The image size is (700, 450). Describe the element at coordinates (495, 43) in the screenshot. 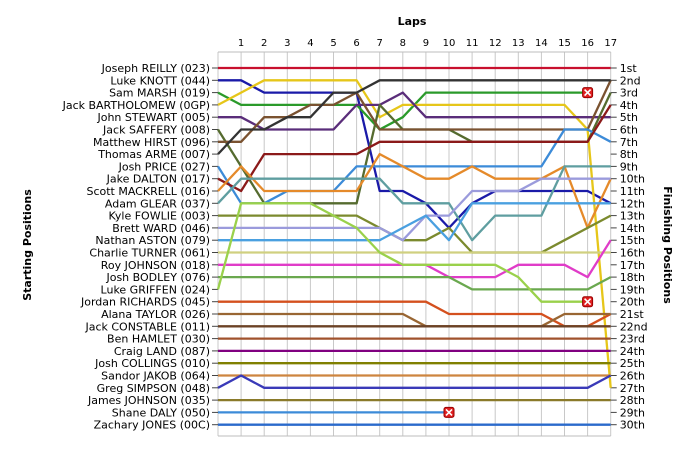

I see `lap-tick-label: 12` at that location.